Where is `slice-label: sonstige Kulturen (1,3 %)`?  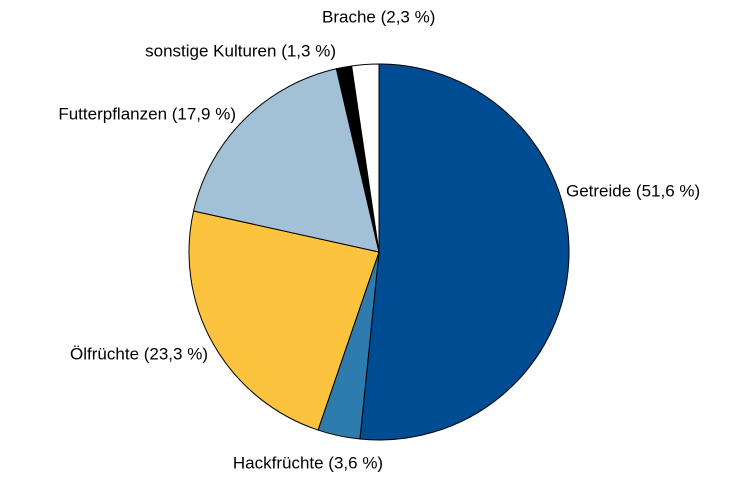
slice-label: sonstige Kulturen (1,3 %) is located at coordinates (240, 50).